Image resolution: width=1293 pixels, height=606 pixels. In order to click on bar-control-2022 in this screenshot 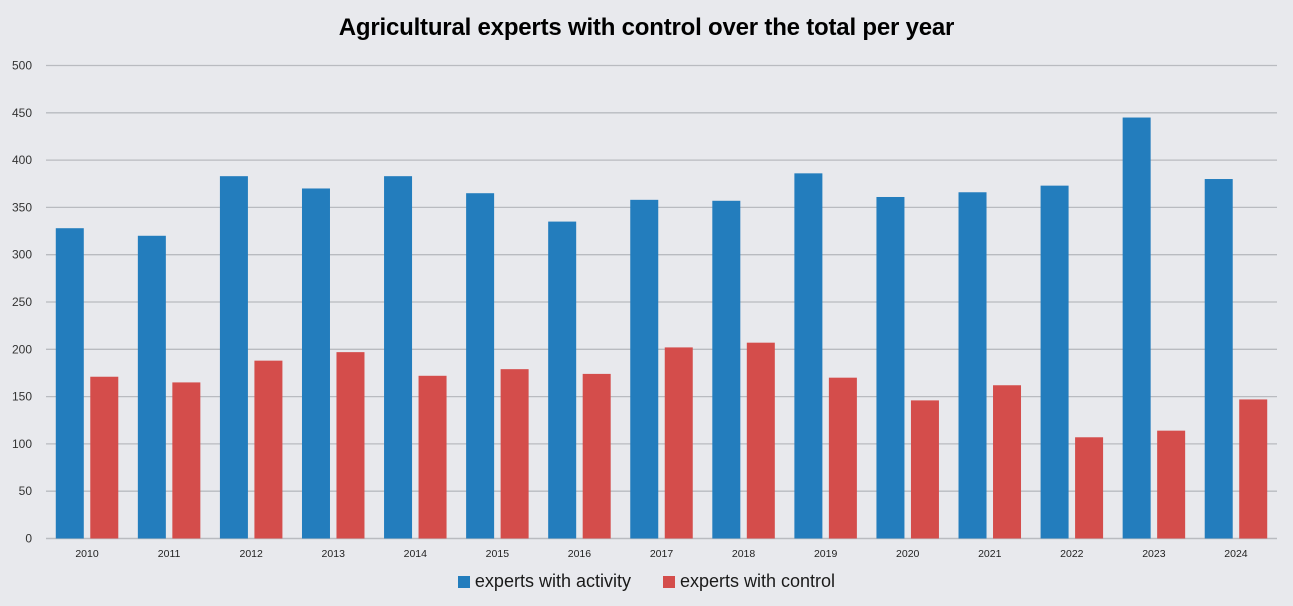, I will do `click(1089, 488)`.